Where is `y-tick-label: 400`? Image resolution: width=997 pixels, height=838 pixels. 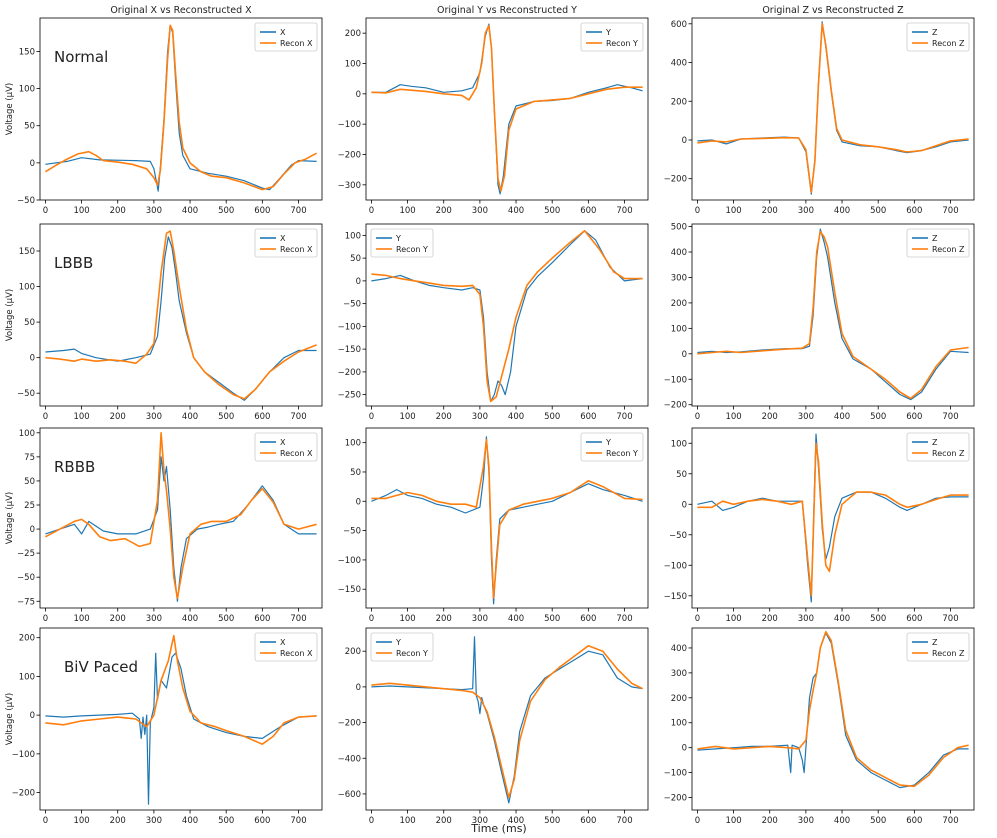
y-tick-label: 400 is located at coordinates (679, 253).